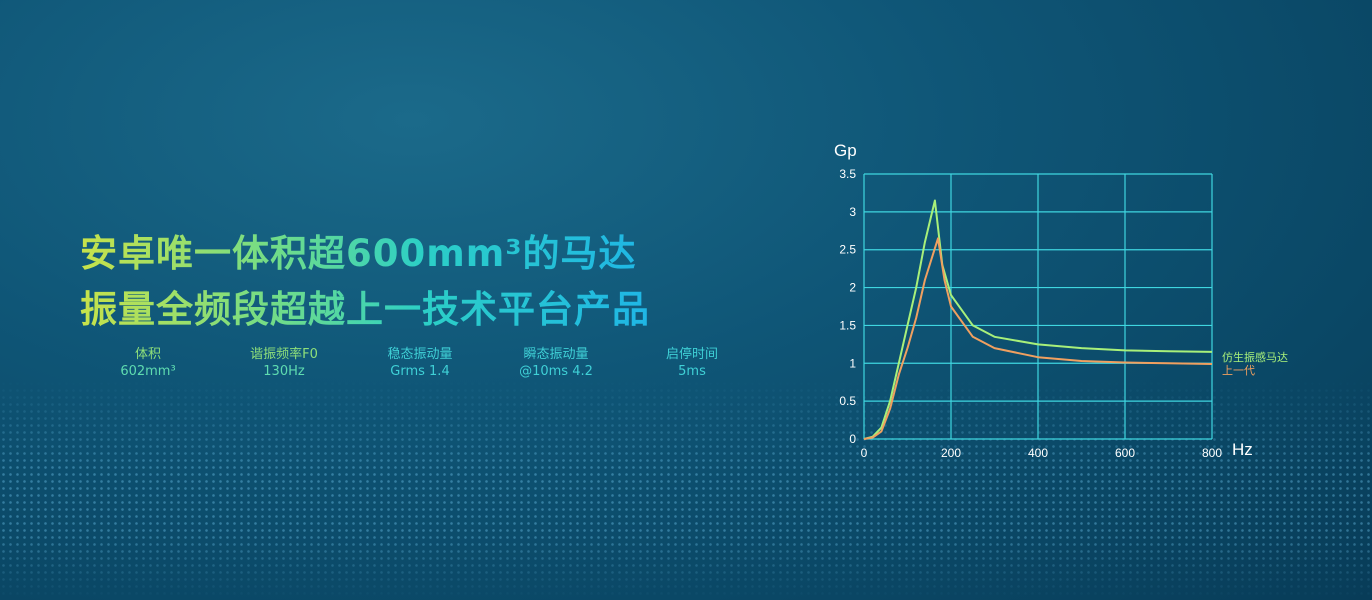 The image size is (1372, 600). Describe the element at coordinates (692, 363) in the screenshot. I see `spec-item: 启停时间 5ms` at that location.